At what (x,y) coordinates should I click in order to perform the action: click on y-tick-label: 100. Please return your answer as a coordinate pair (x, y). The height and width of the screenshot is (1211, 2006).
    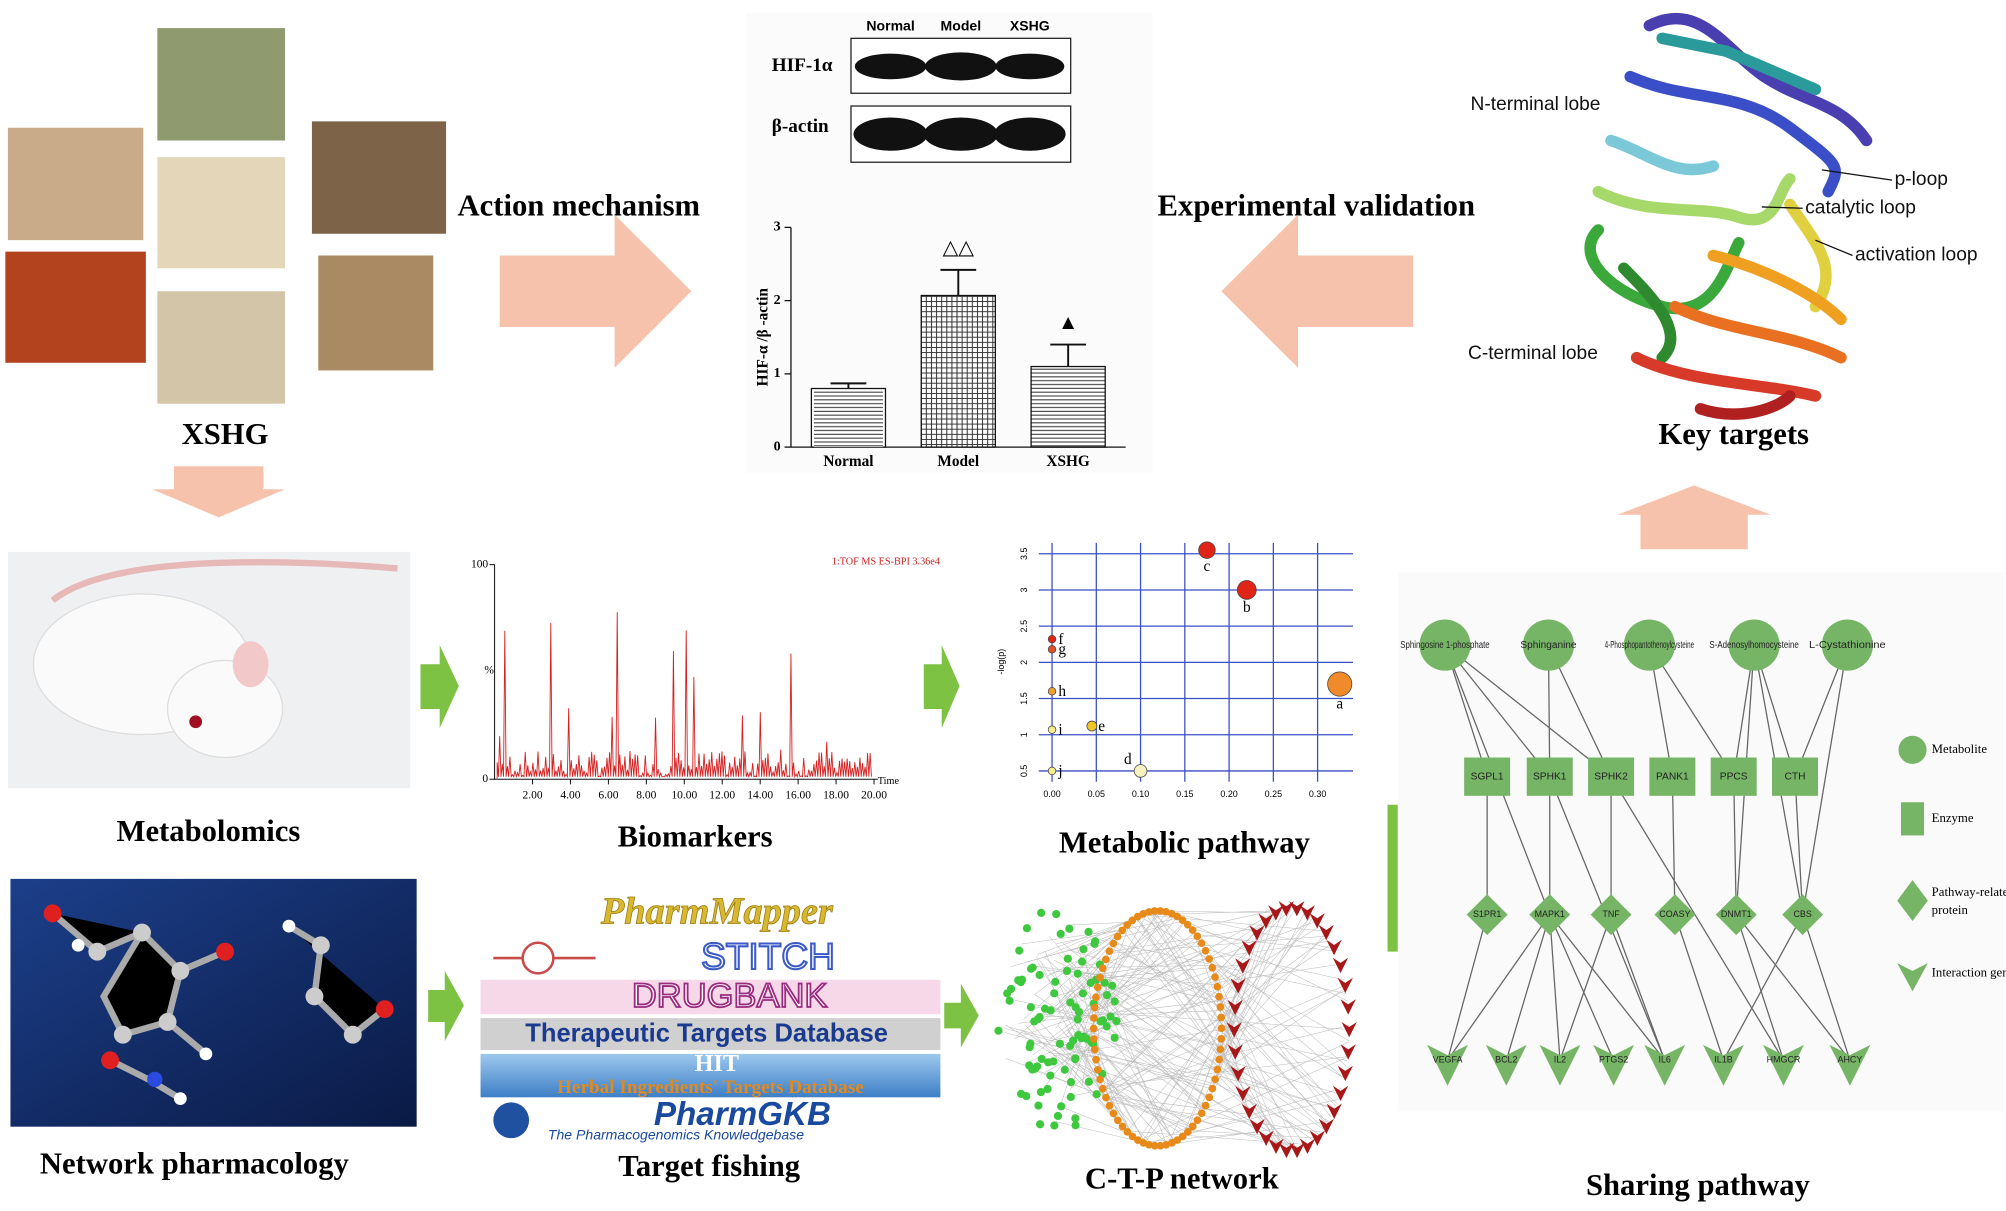
    Looking at the image, I should click on (479, 564).